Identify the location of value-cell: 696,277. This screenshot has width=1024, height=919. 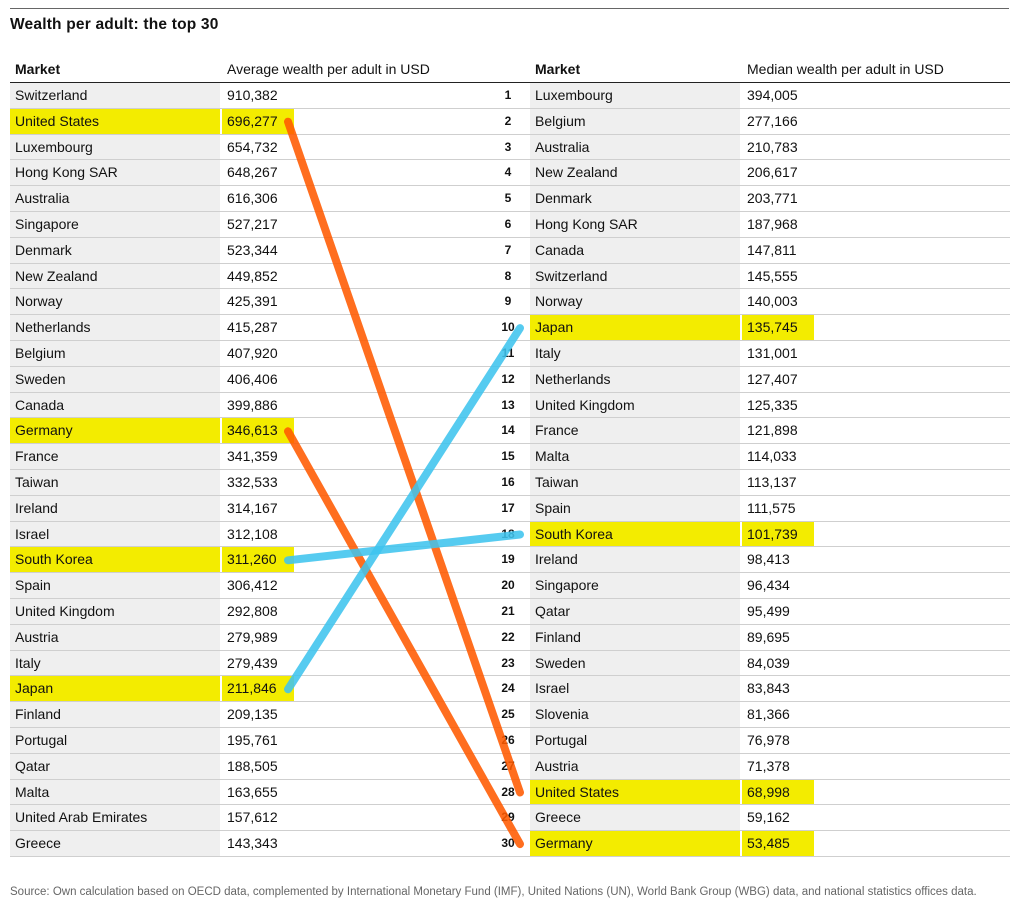
(258, 121).